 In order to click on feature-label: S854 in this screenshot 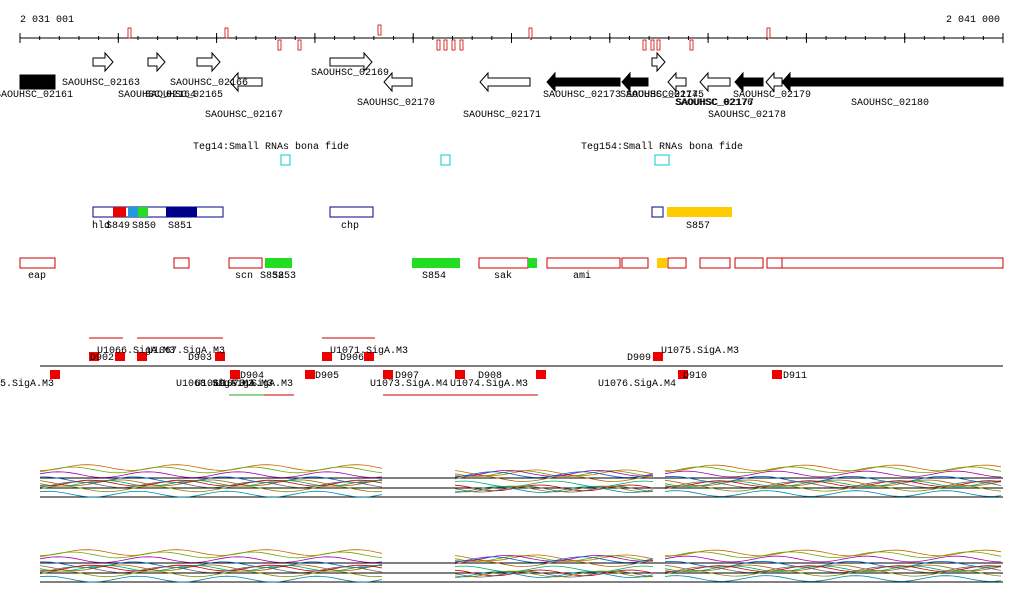, I will do `click(434, 276)`.